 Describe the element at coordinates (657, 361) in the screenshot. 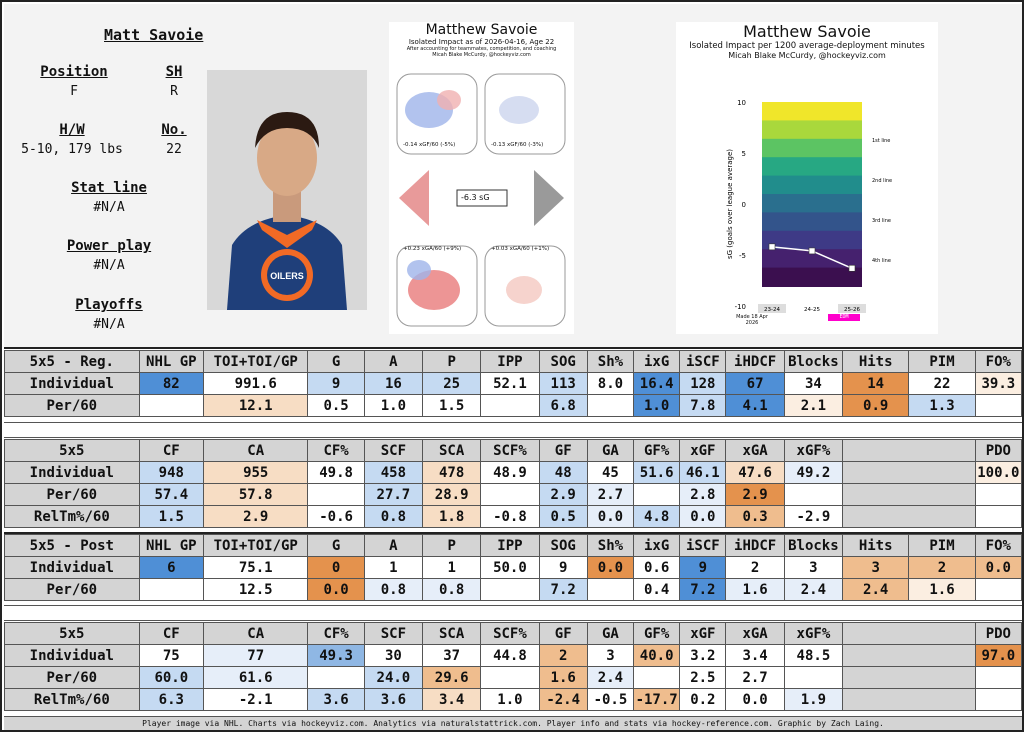

I see `column-header: ixG` at that location.